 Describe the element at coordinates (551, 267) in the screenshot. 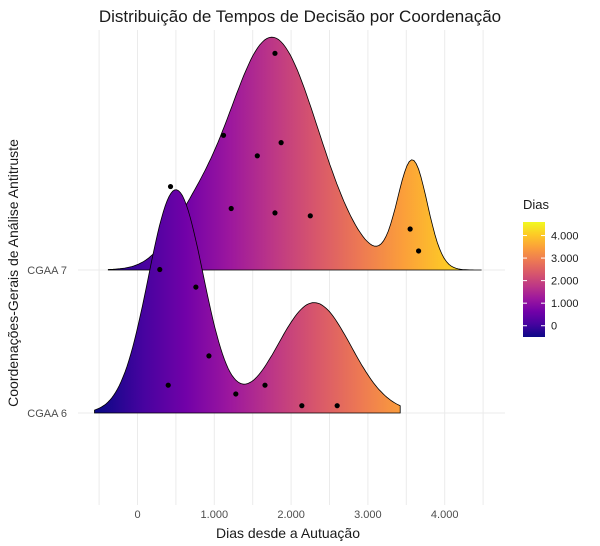

I see `legend: Dias 0 1.000 2.000 3.000 4.000` at that location.